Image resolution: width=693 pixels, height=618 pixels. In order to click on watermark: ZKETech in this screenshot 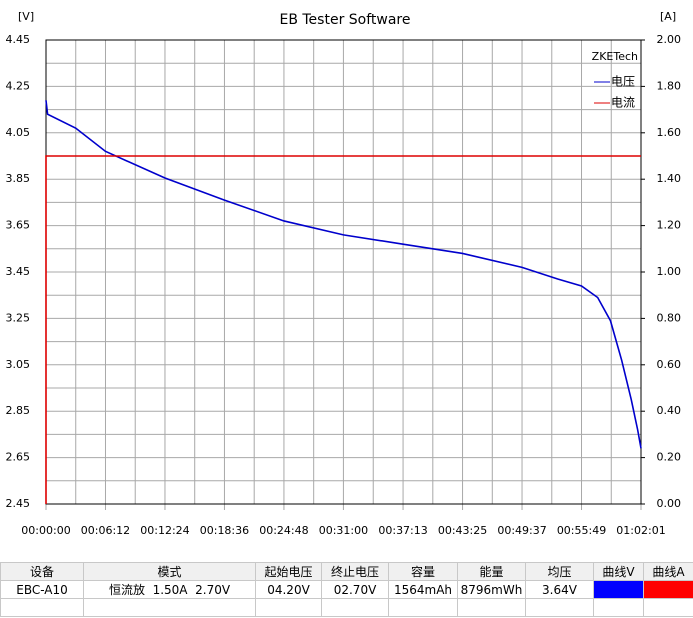, I will do `click(615, 56)`.